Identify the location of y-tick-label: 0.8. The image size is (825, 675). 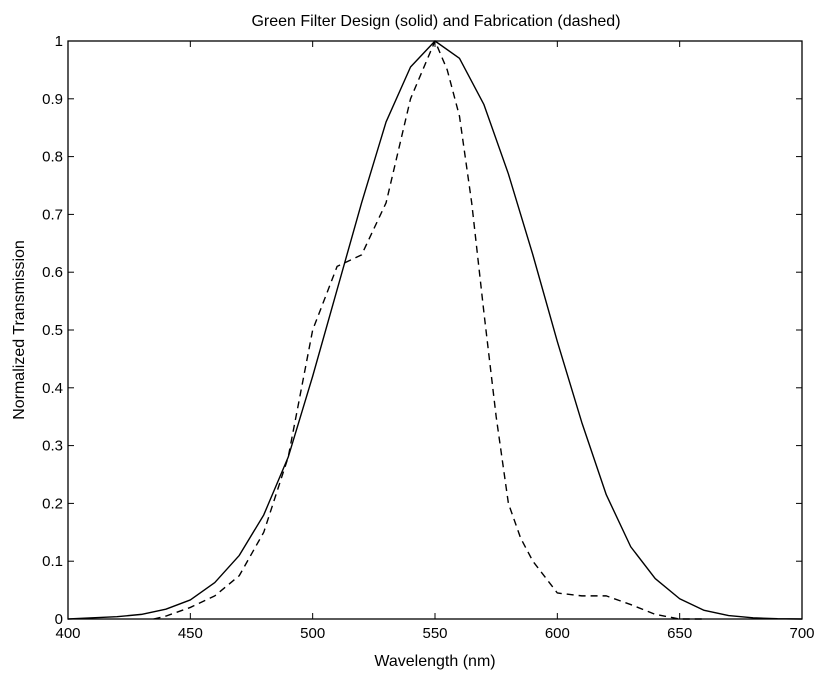
(52, 157).